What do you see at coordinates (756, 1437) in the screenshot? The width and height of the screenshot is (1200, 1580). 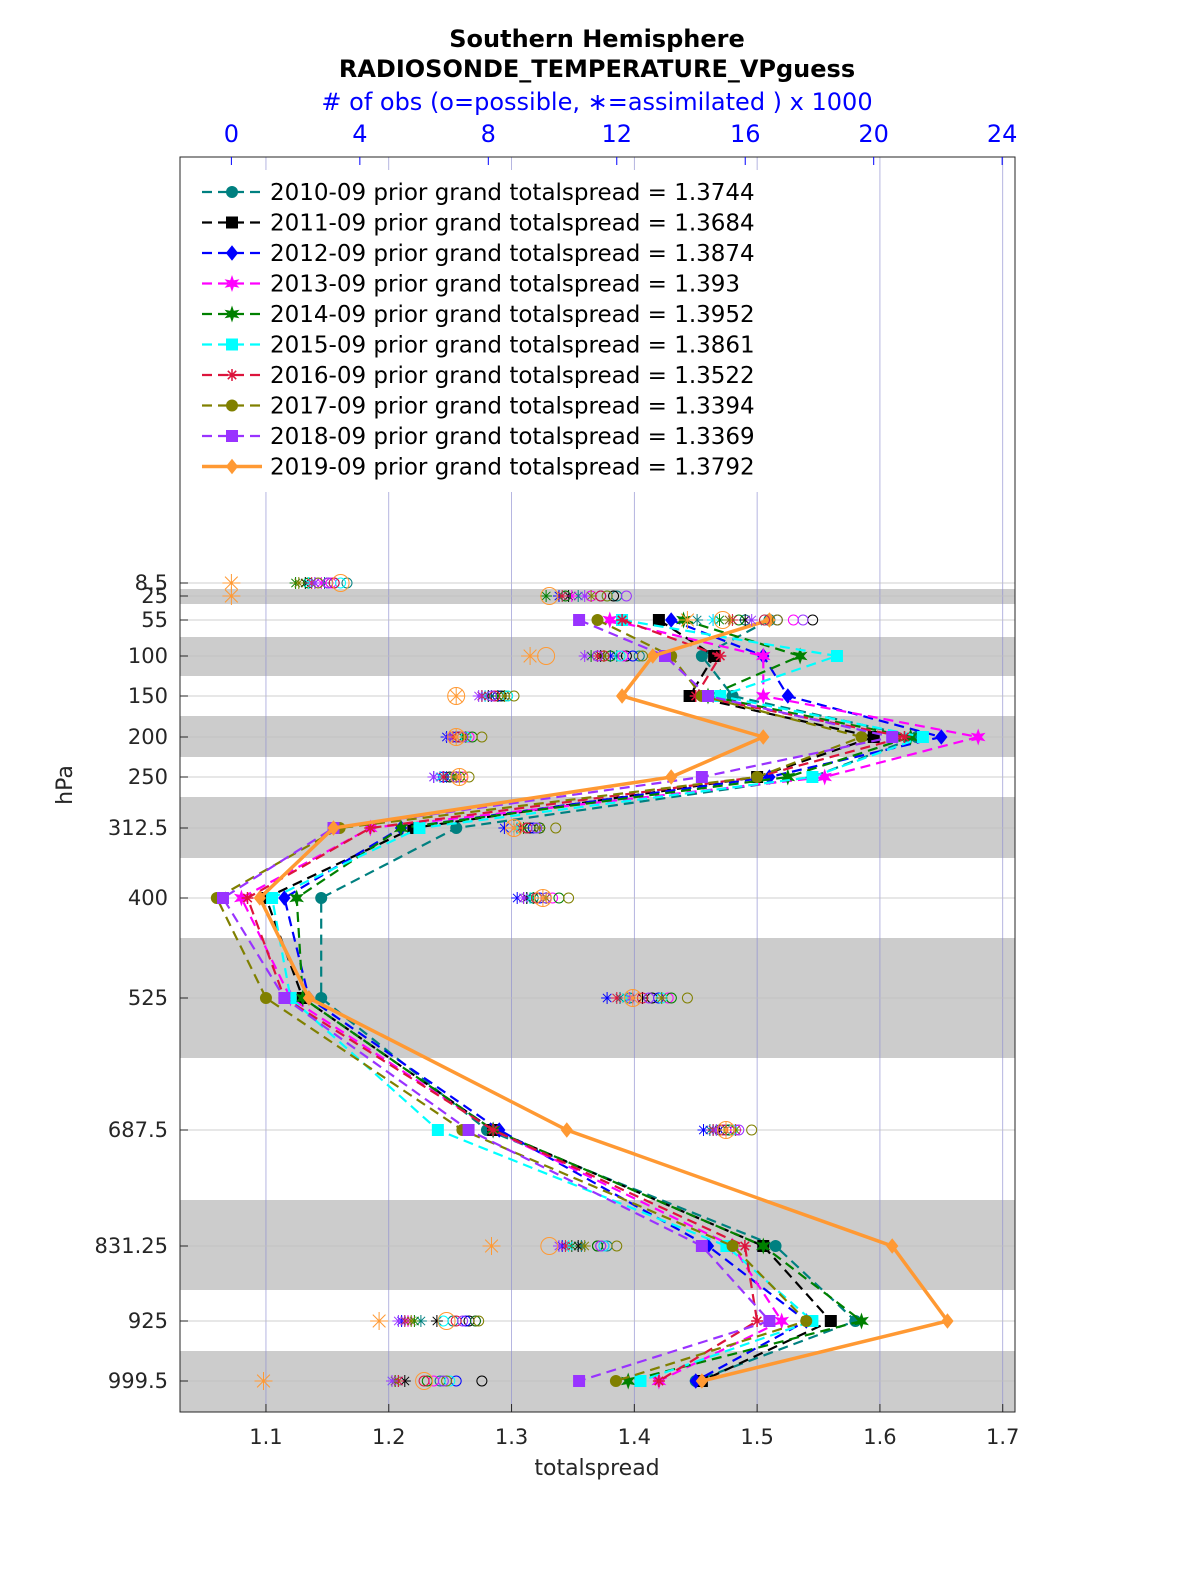 I see `x-tick-label: 1.5` at bounding box center [756, 1437].